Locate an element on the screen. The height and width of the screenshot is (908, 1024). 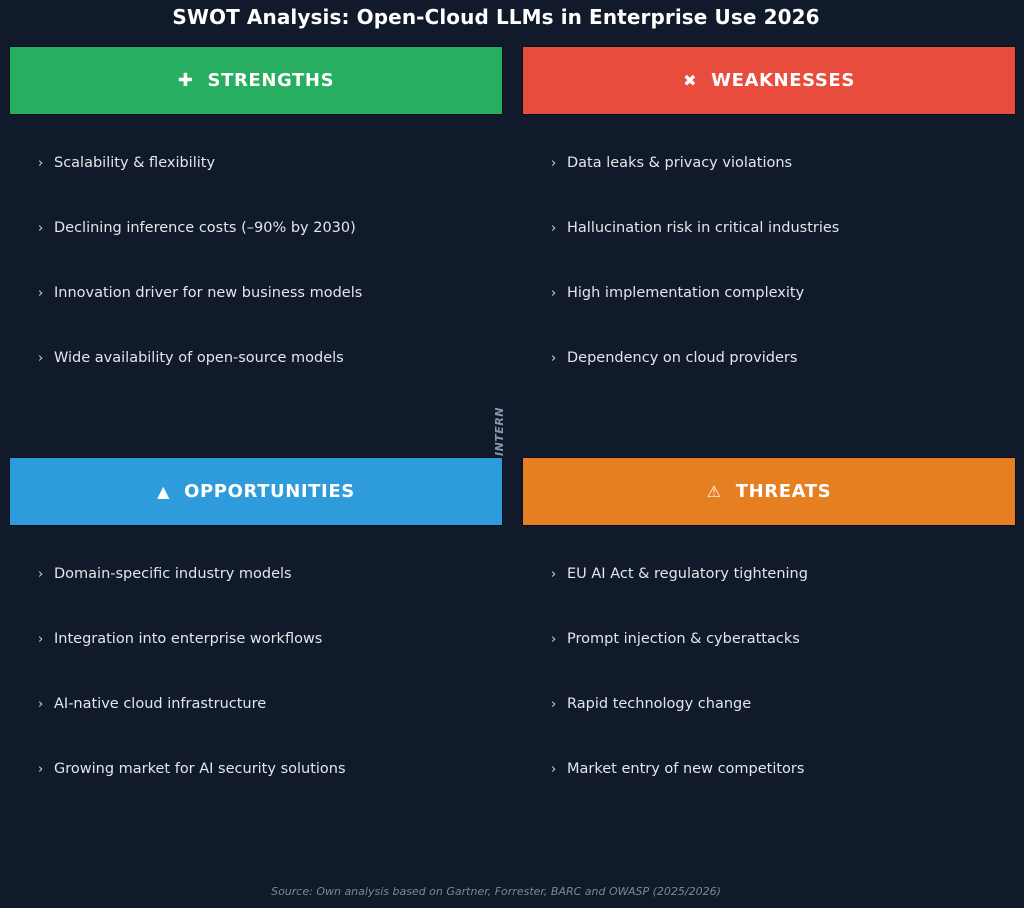
opportunities-header: ▲ OPPORTUNITIES is located at coordinates (256, 491).